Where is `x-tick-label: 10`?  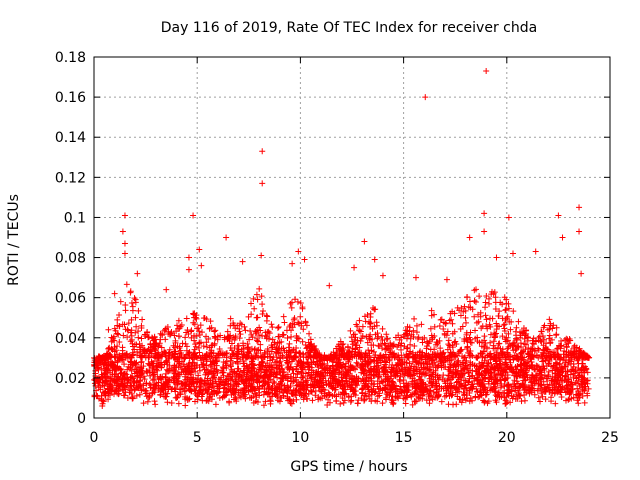
x-tick-label: 10 is located at coordinates (300, 438).